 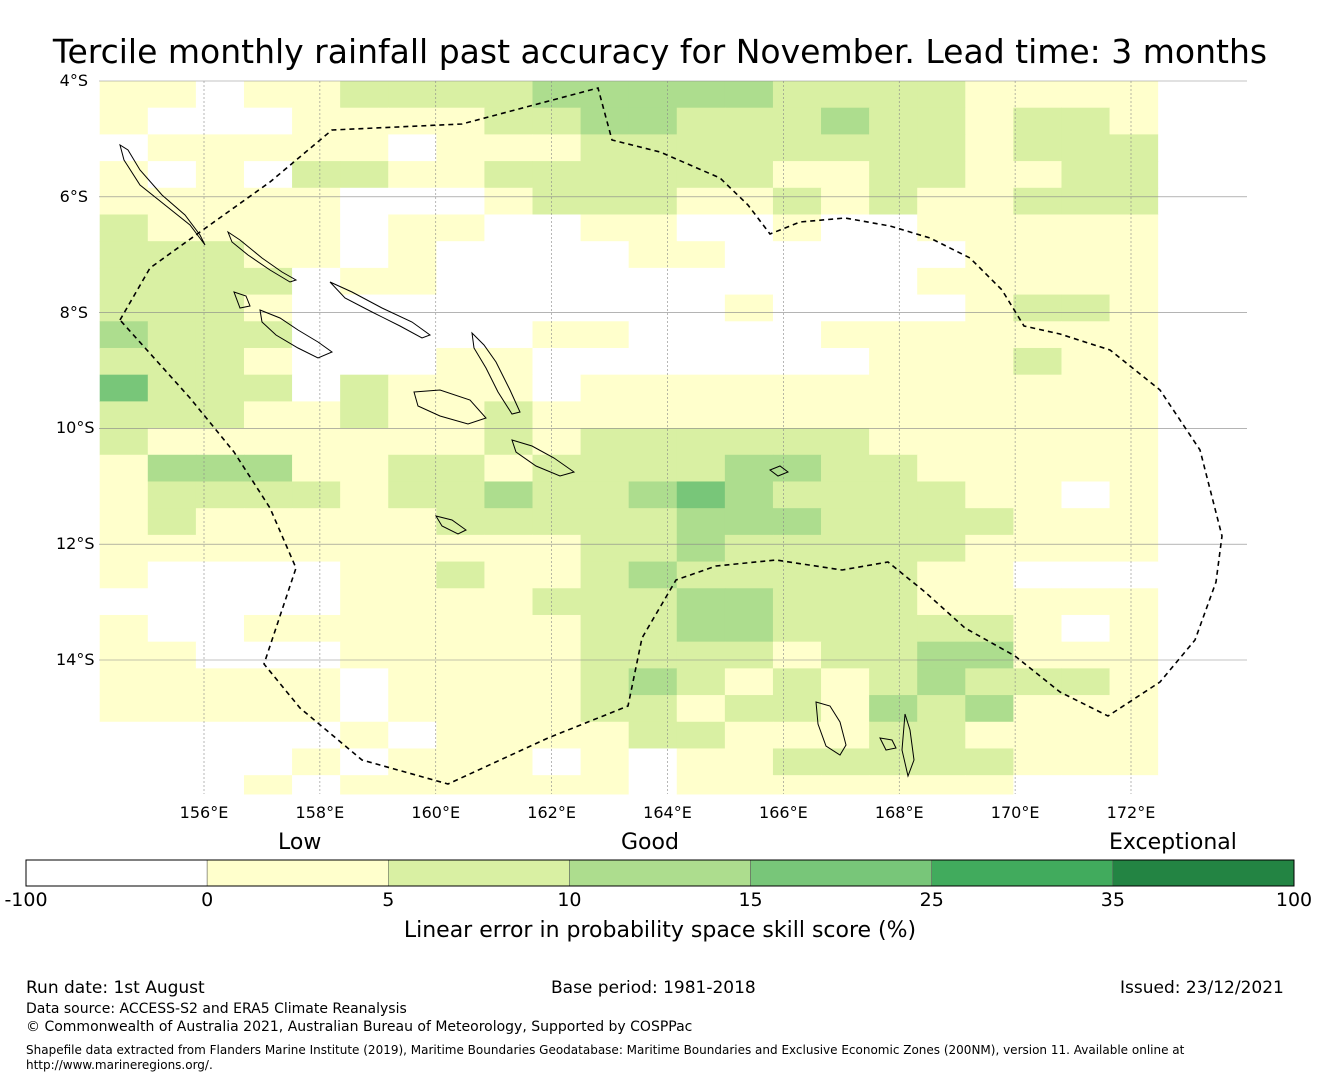 What do you see at coordinates (543, 458) in the screenshot?
I see `island-makira` at bounding box center [543, 458].